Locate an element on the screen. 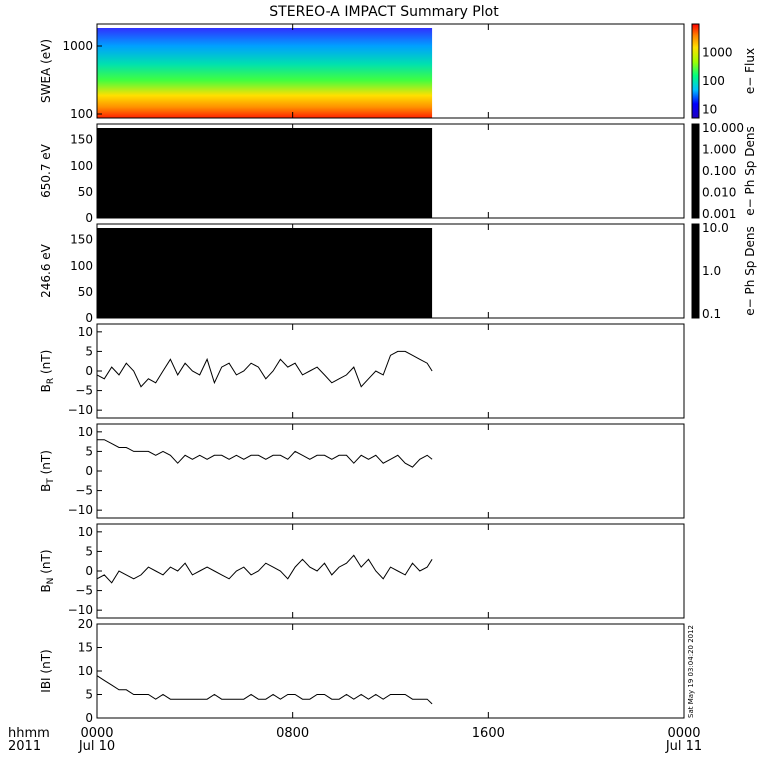 The width and height of the screenshot is (780, 784). y-axis-label: IBI (nT) is located at coordinates (46, 670).